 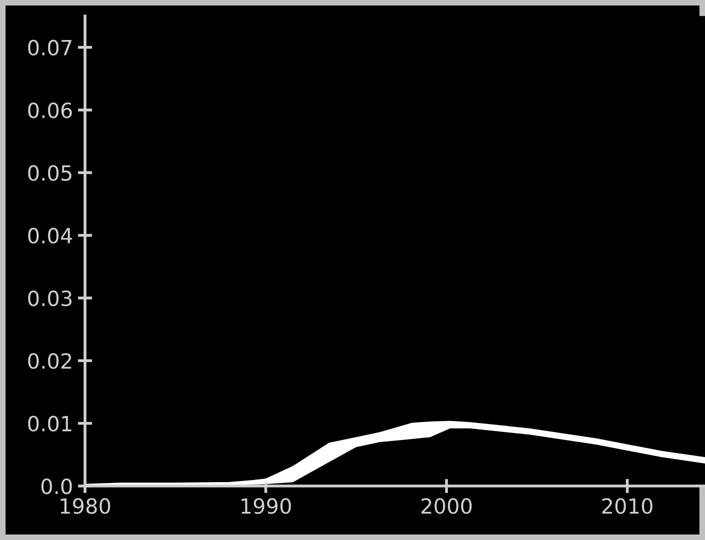 What do you see at coordinates (447, 506) in the screenshot?
I see `x-tick-label: 2000` at bounding box center [447, 506].